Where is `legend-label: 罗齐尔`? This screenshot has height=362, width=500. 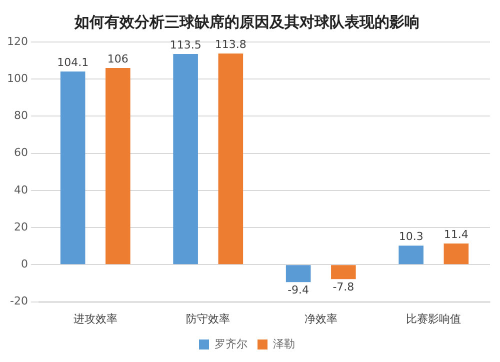 legend-label: 罗齐尔 is located at coordinates (231, 343).